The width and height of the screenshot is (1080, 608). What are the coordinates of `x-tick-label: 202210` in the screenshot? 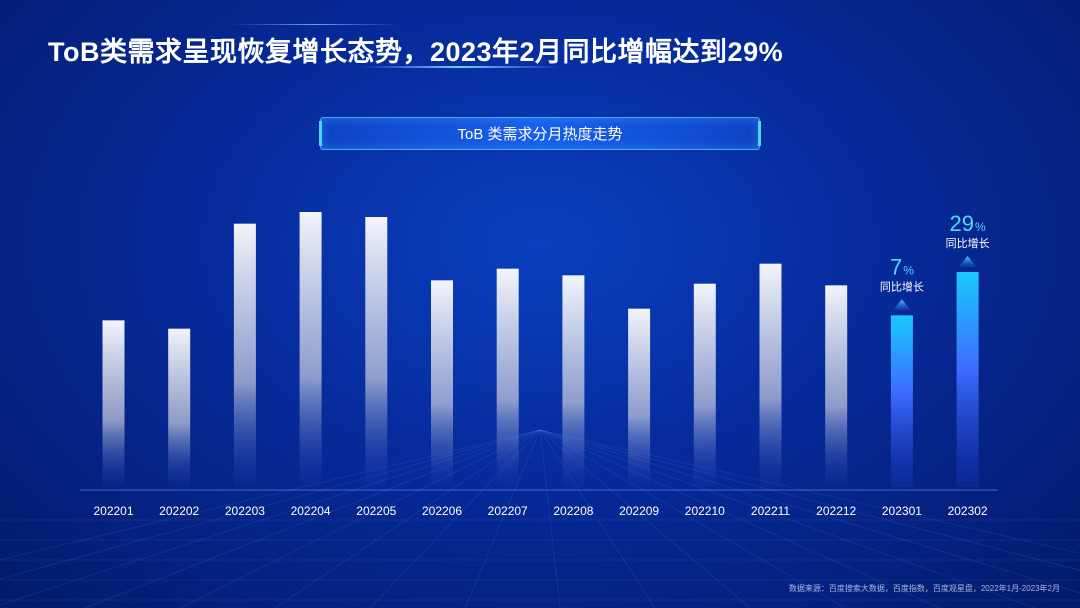 It's located at (705, 511).